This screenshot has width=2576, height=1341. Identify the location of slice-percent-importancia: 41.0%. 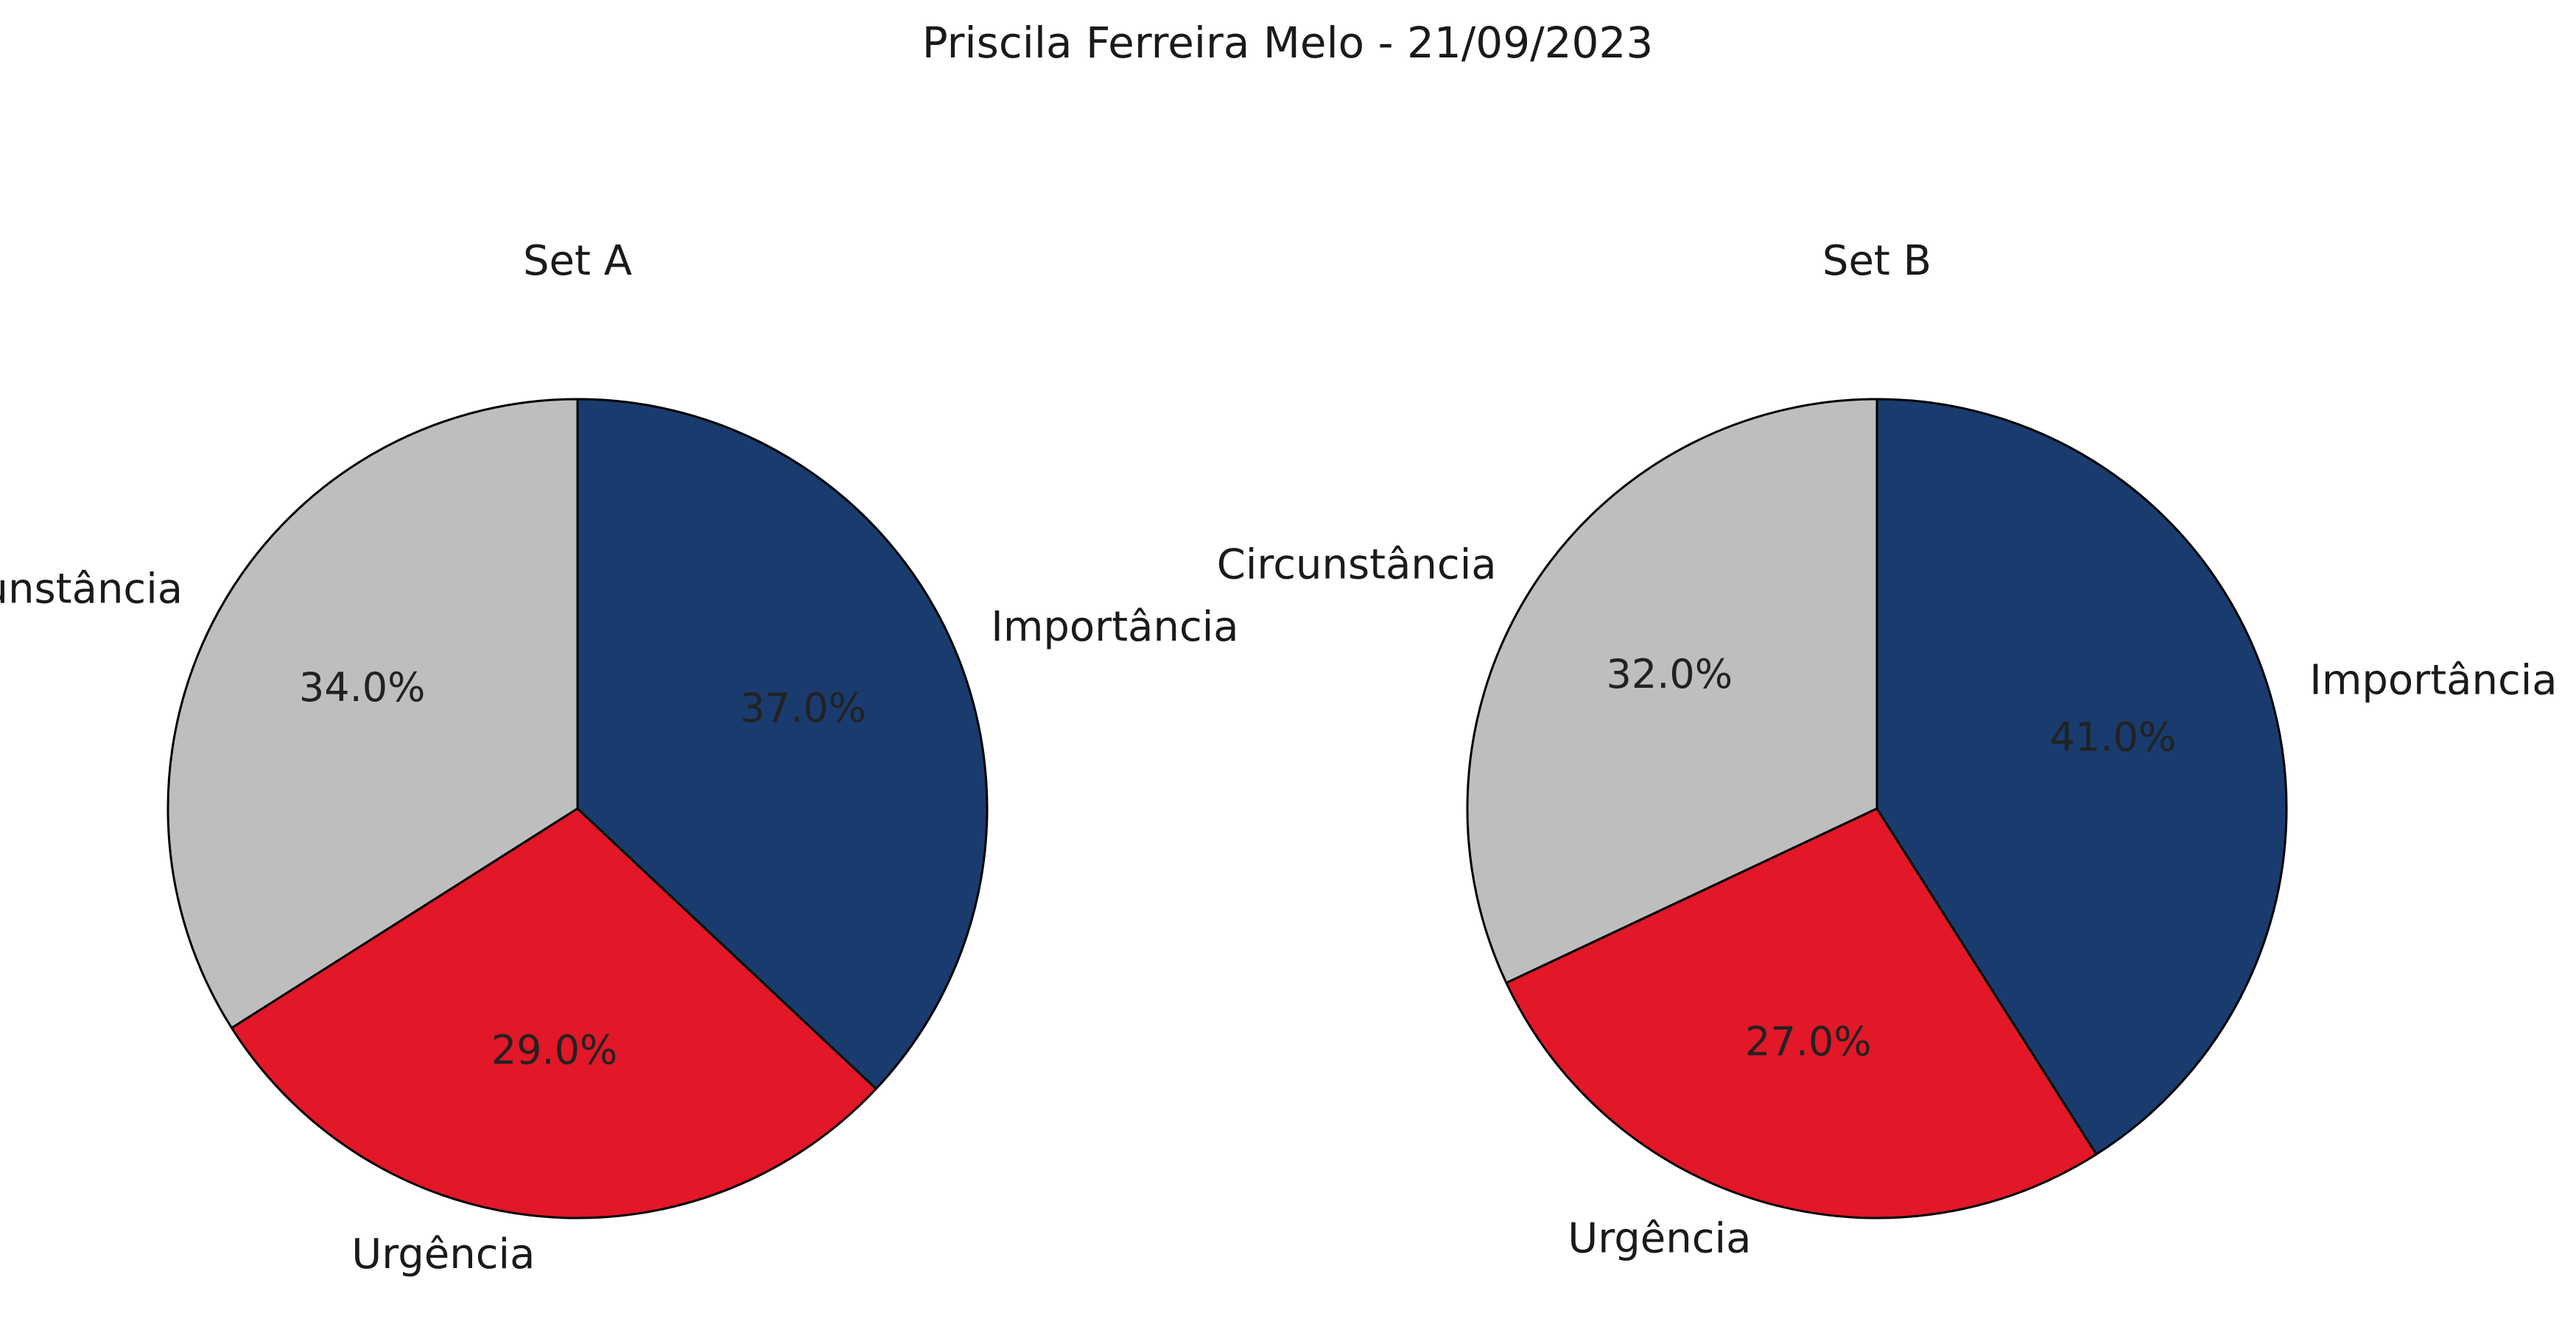
(2113, 737).